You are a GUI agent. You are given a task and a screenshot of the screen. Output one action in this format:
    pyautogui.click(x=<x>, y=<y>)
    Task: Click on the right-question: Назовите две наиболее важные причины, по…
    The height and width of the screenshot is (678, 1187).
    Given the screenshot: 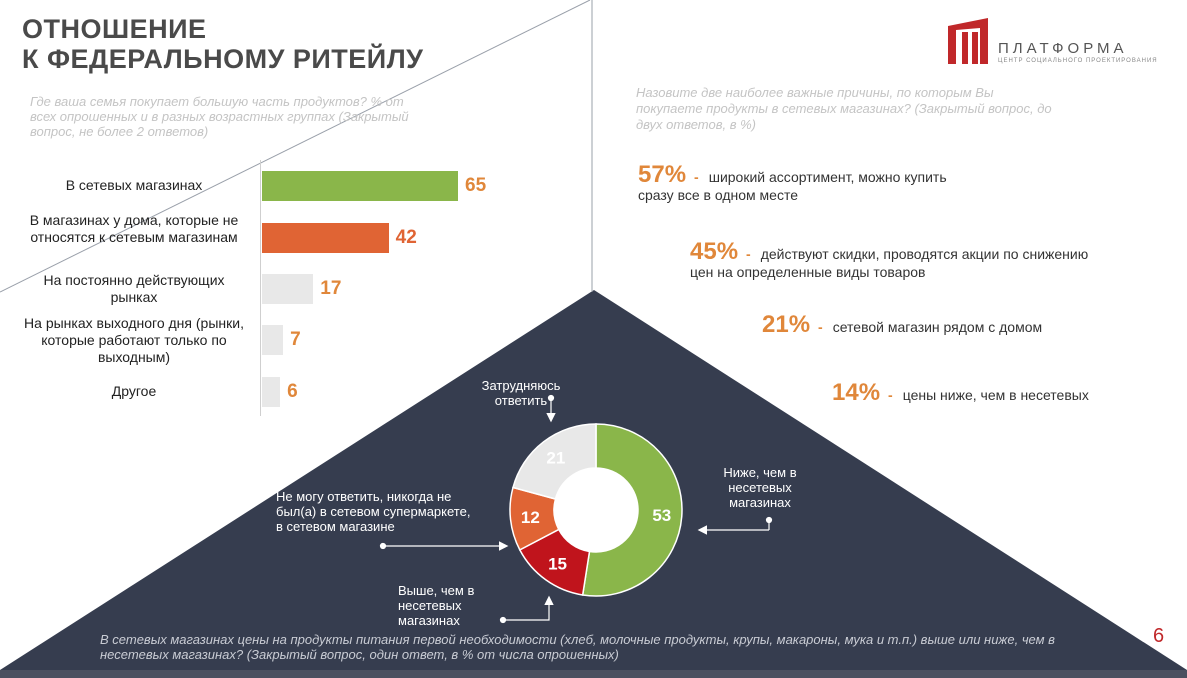 What is the action you would take?
    pyautogui.click(x=844, y=108)
    